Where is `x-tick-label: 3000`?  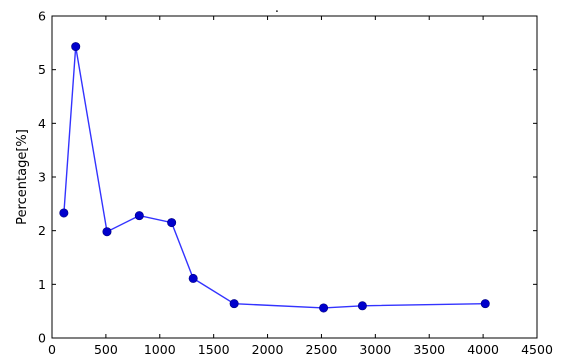
x-tick-label: 3000 is located at coordinates (375, 349).